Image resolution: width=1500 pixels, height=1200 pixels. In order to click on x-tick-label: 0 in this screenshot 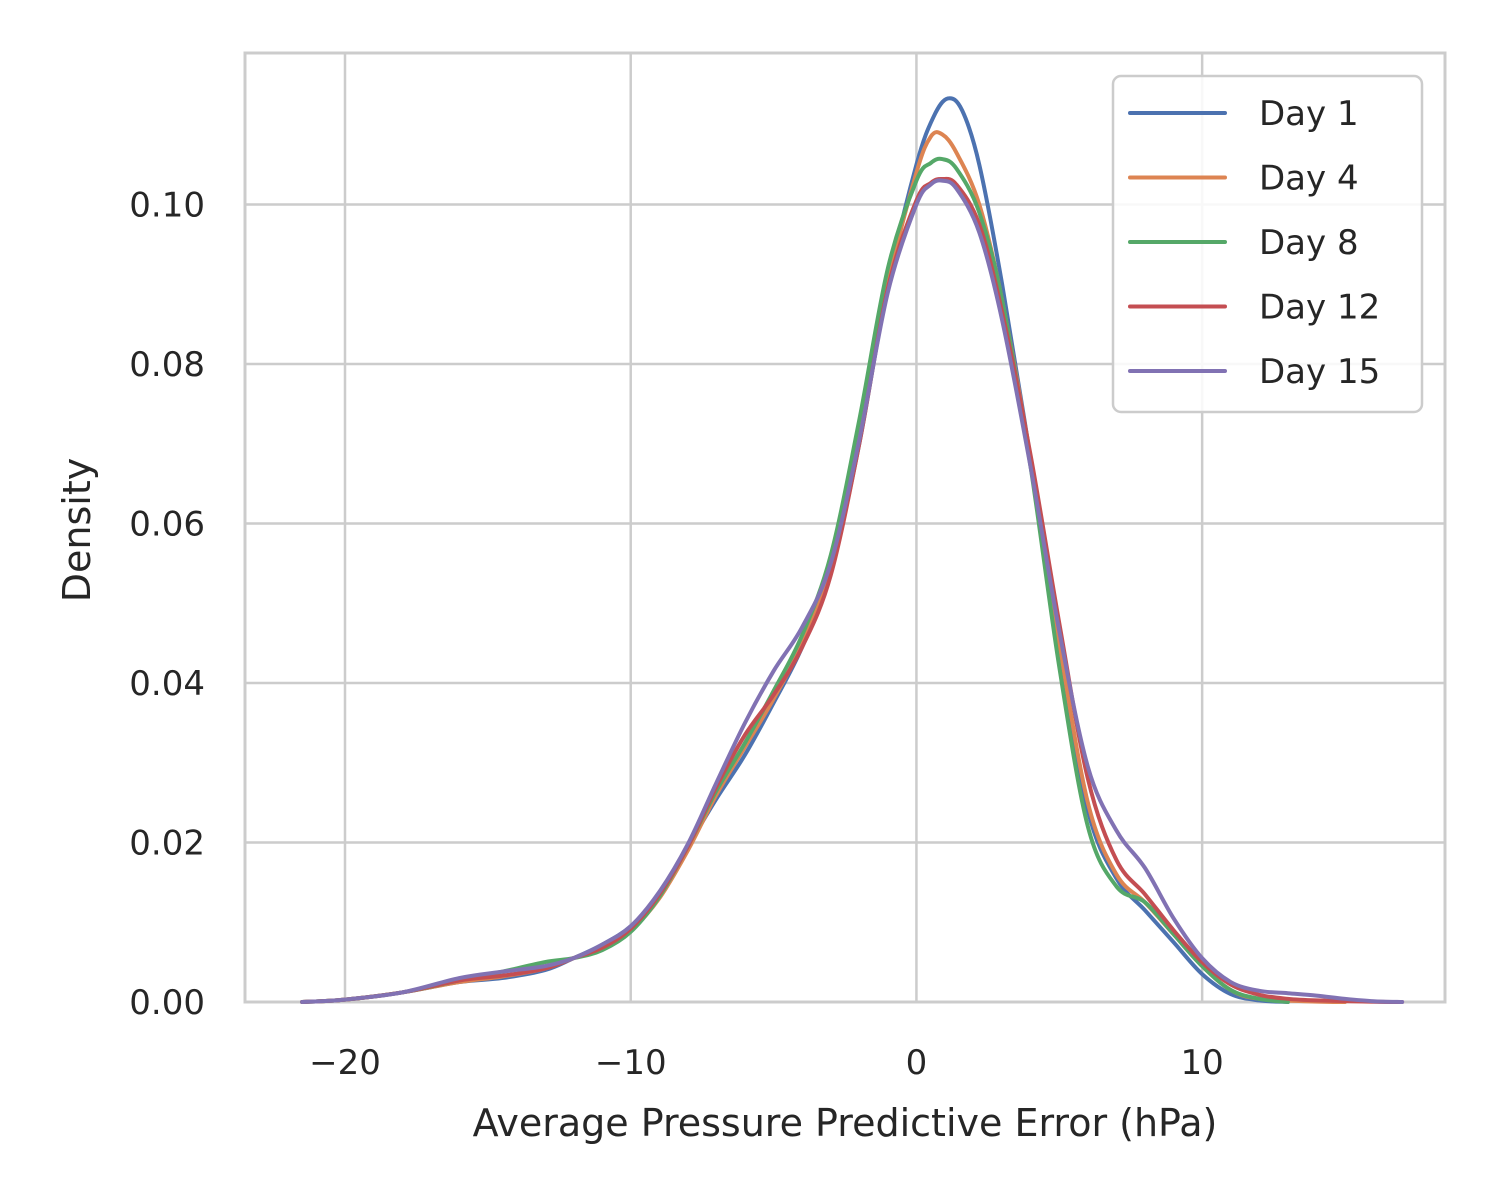, I will do `click(917, 1063)`.